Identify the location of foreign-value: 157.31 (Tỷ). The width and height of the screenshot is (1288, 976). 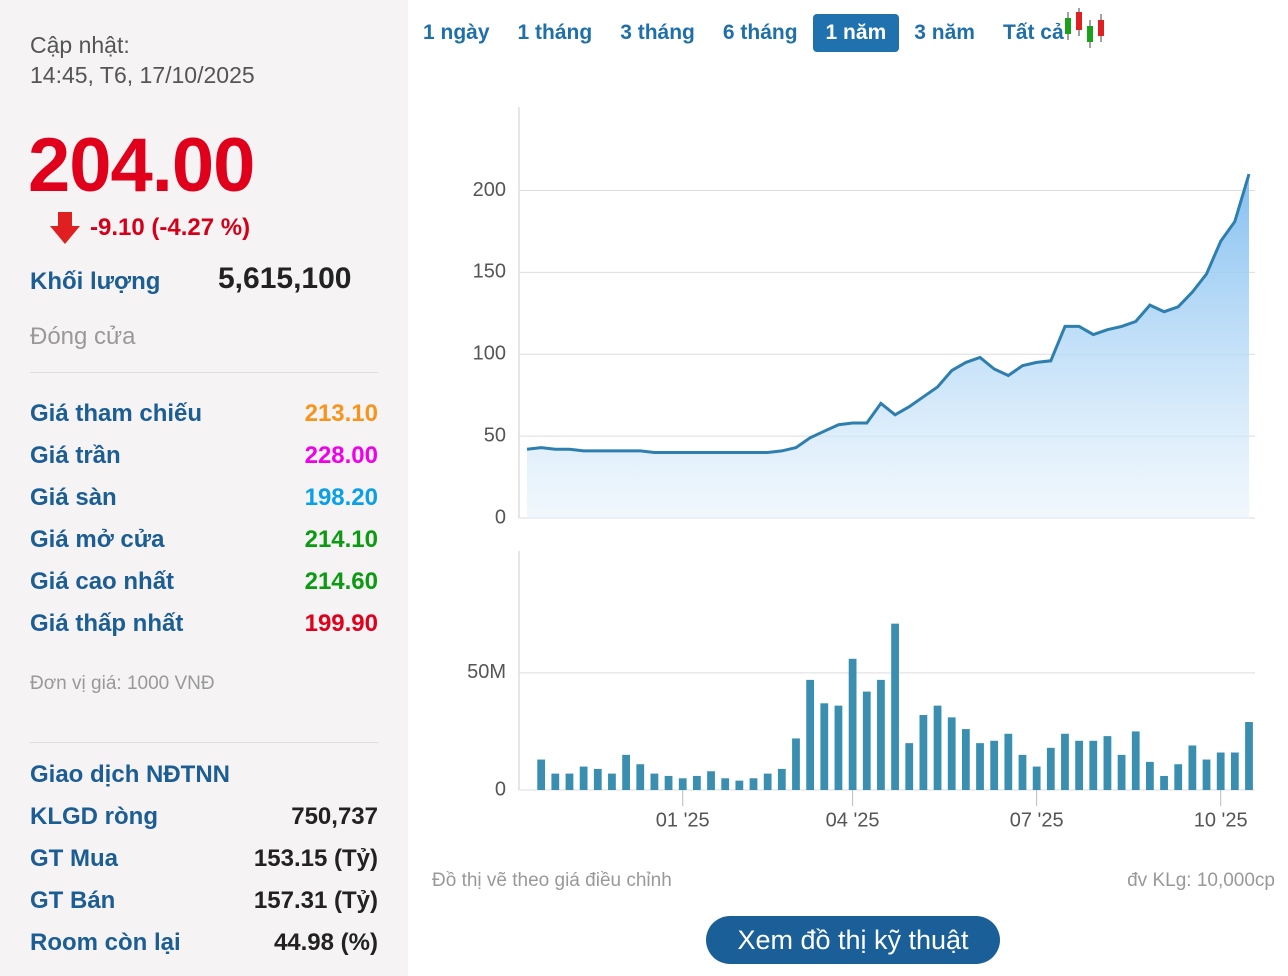
(315, 900).